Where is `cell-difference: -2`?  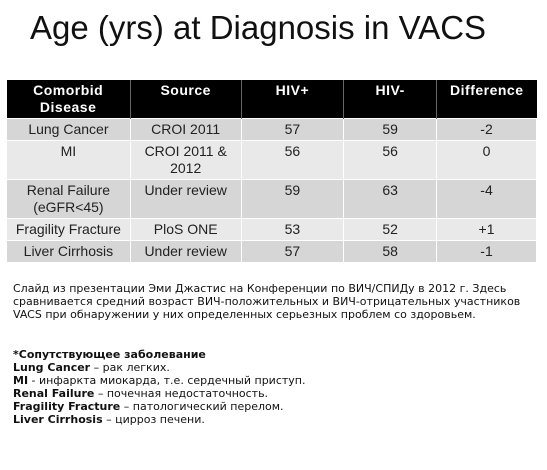
cell-difference: -2 is located at coordinates (486, 129).